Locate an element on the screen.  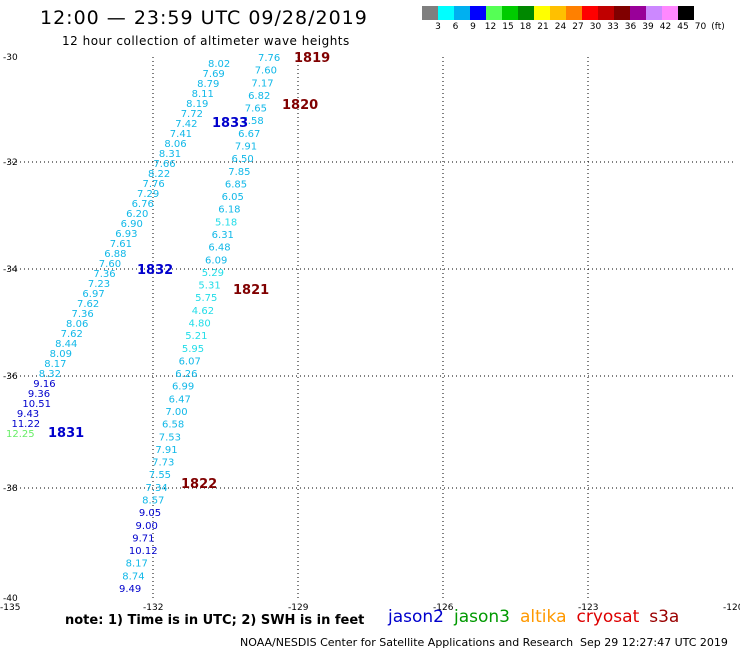
satellite-name: jason3 is located at coordinates (482, 617).